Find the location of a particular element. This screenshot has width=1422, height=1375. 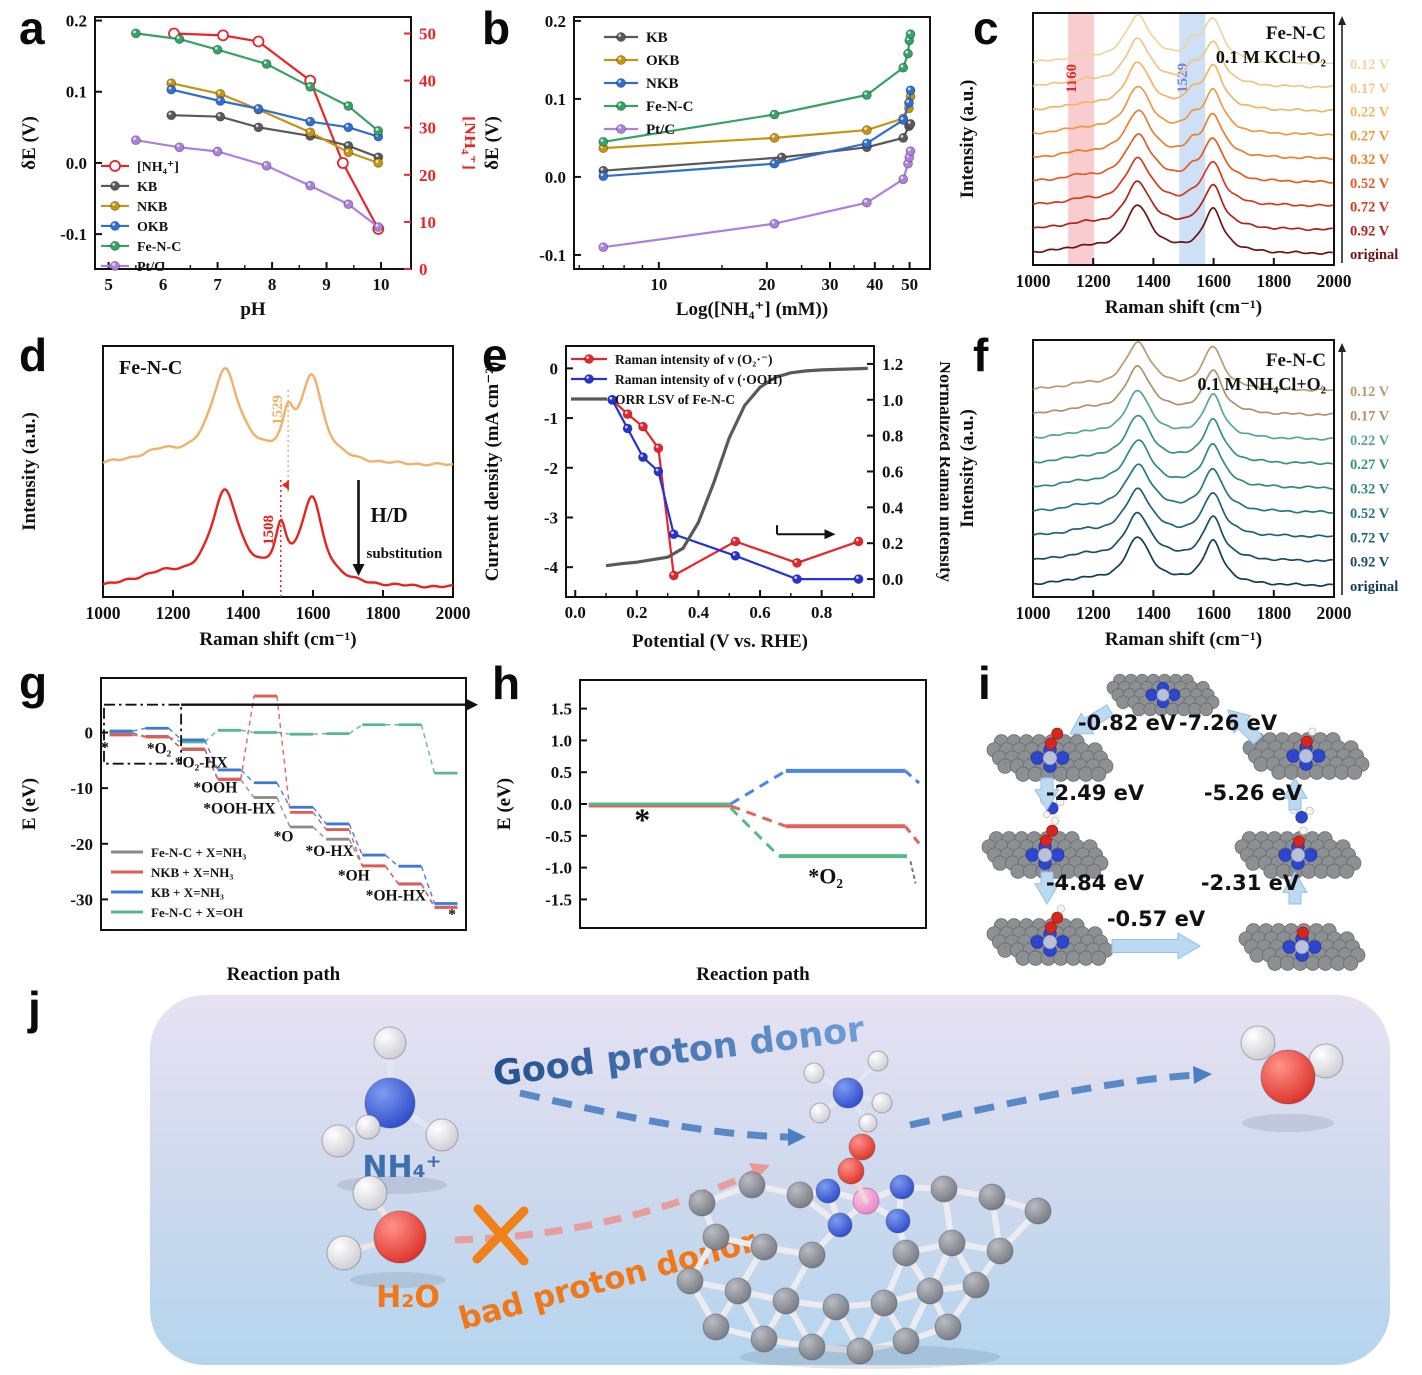

svg-text: 7 is located at coordinates (217, 284).